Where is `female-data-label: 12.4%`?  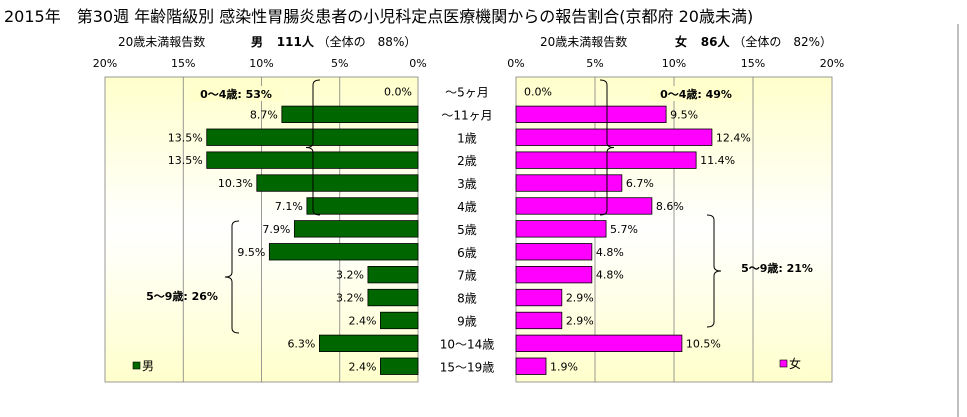 female-data-label: 12.4% is located at coordinates (733, 137).